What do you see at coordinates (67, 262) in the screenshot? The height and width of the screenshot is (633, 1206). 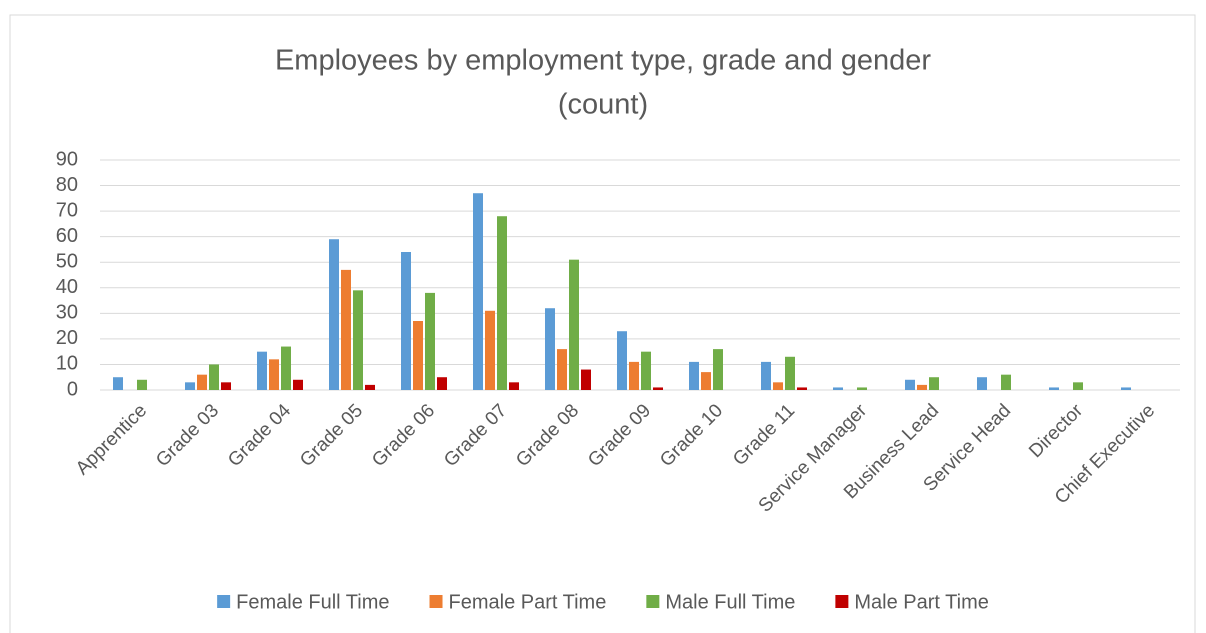 I see `y-tick-label: 50` at bounding box center [67, 262].